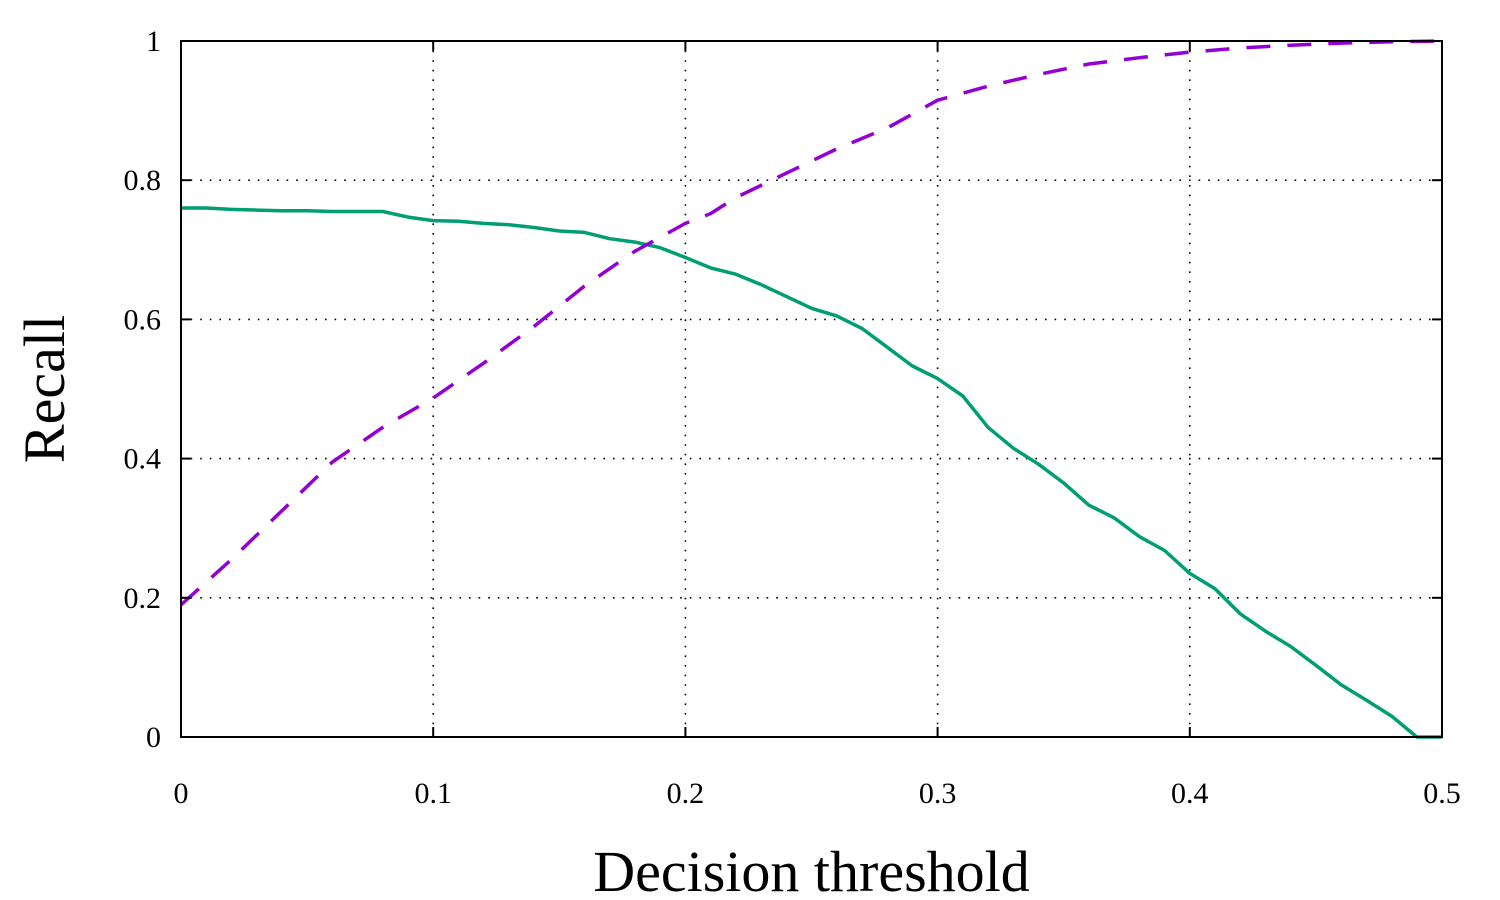 The width and height of the screenshot is (1500, 900). Describe the element at coordinates (143, 319) in the screenshot. I see `y-tick-label: 0.6` at that location.